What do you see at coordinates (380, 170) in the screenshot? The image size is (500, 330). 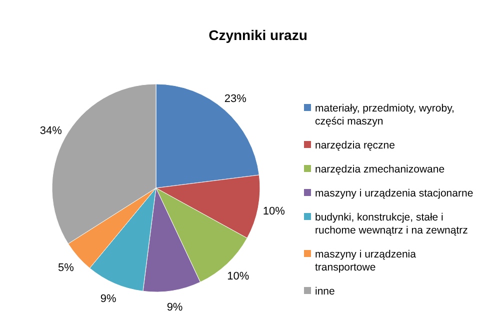 I see `legend-label: narzędzia zmechanizowane` at bounding box center [380, 170].